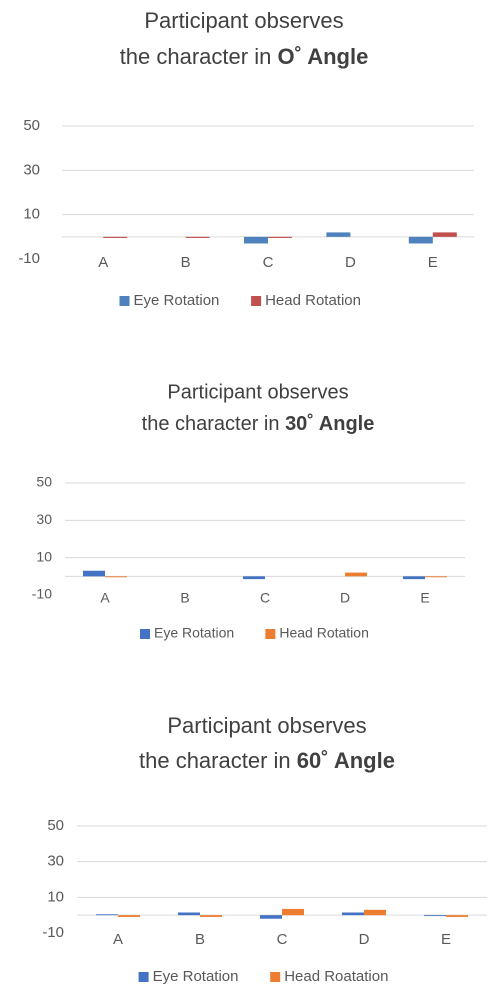  What do you see at coordinates (346, 760) in the screenshot?
I see `chart-title-emphasis: 60˚ Angle` at bounding box center [346, 760].